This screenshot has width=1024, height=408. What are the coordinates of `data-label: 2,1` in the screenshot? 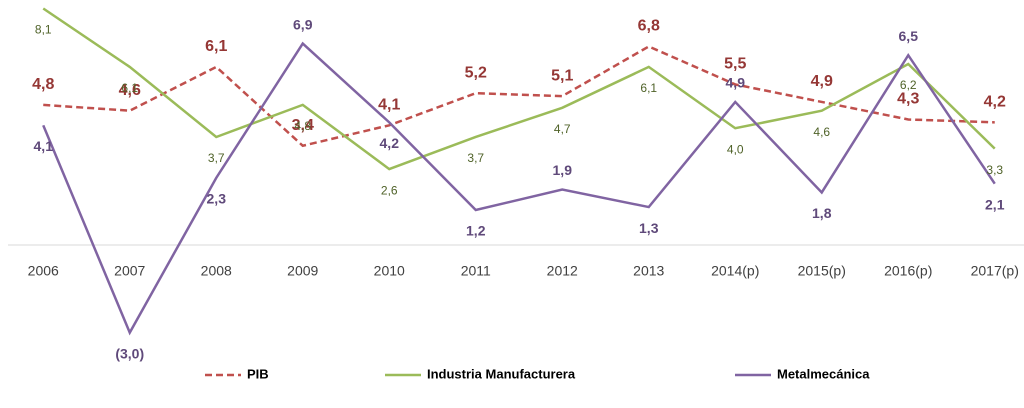 It's located at (995, 204).